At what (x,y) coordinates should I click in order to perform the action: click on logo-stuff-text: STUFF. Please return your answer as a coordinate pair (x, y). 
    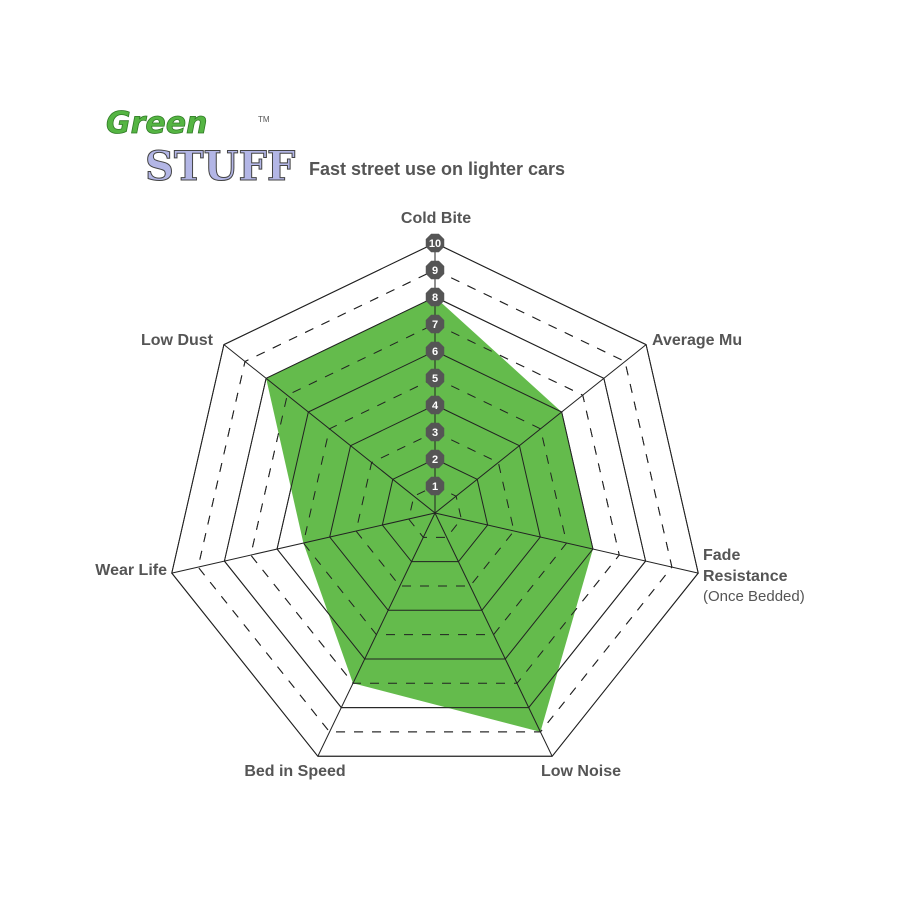
    Looking at the image, I should click on (220, 166).